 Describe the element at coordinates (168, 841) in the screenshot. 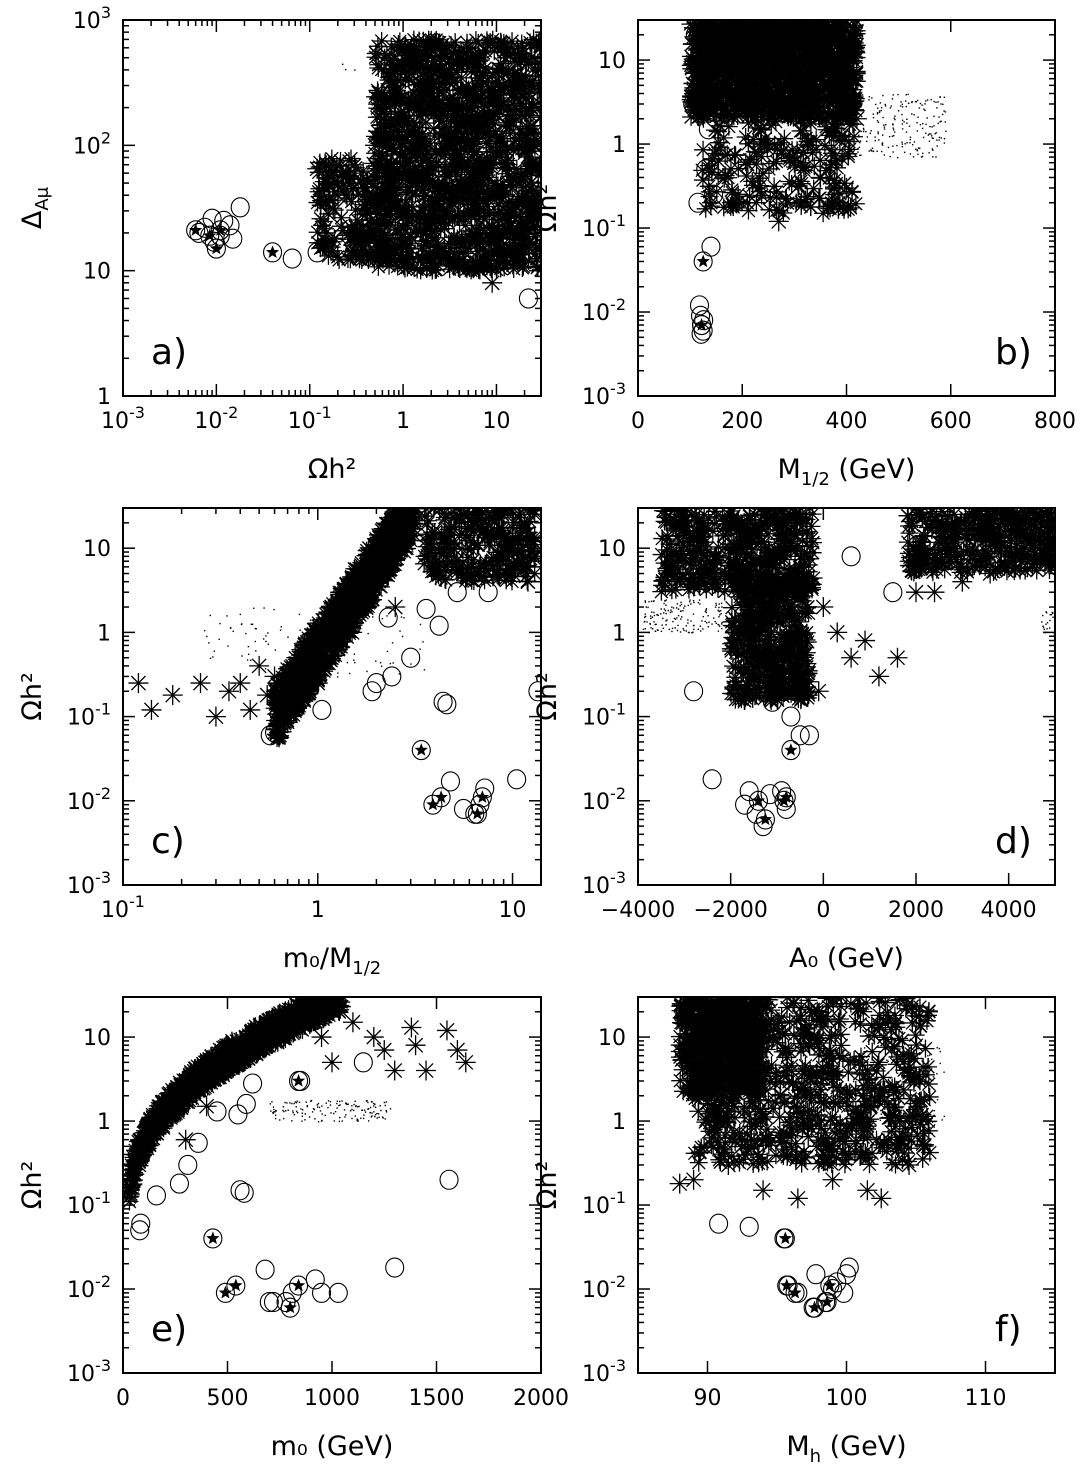

I see `panel-label: c)` at that location.